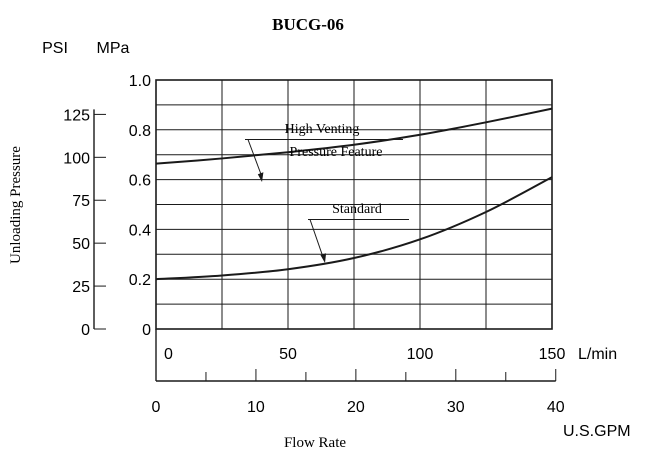 This screenshot has width=653, height=454. I want to click on chart-title: BUCG-06, so click(308, 24).